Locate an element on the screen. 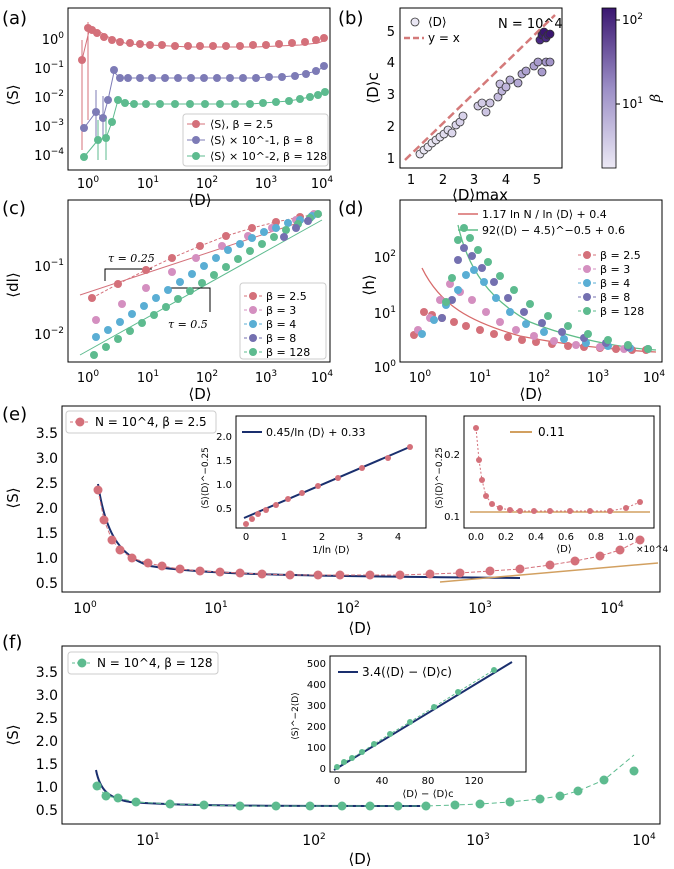 The width and height of the screenshot is (674, 869). axes-a is located at coordinates (199, 89).